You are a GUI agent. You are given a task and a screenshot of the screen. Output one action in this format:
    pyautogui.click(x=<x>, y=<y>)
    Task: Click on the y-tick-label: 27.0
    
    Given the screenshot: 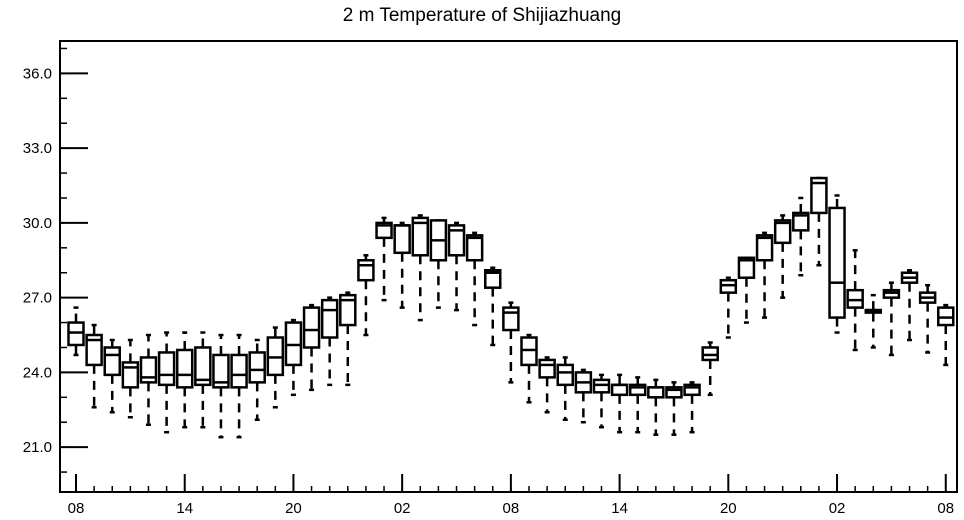 What is the action you would take?
    pyautogui.click(x=37, y=298)
    